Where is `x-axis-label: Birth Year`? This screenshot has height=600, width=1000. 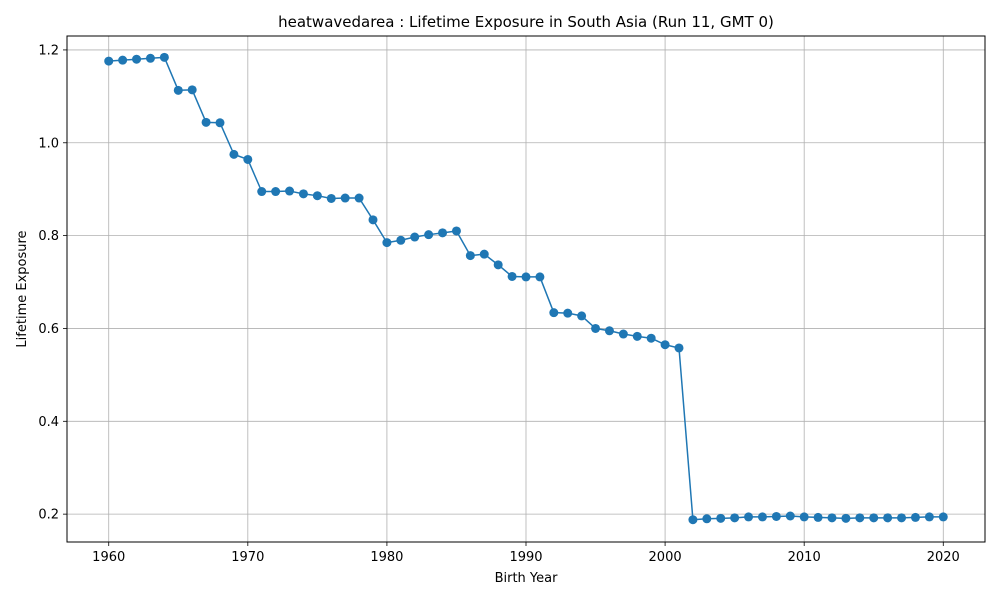
x-axis-label: Birth Year is located at coordinates (527, 578).